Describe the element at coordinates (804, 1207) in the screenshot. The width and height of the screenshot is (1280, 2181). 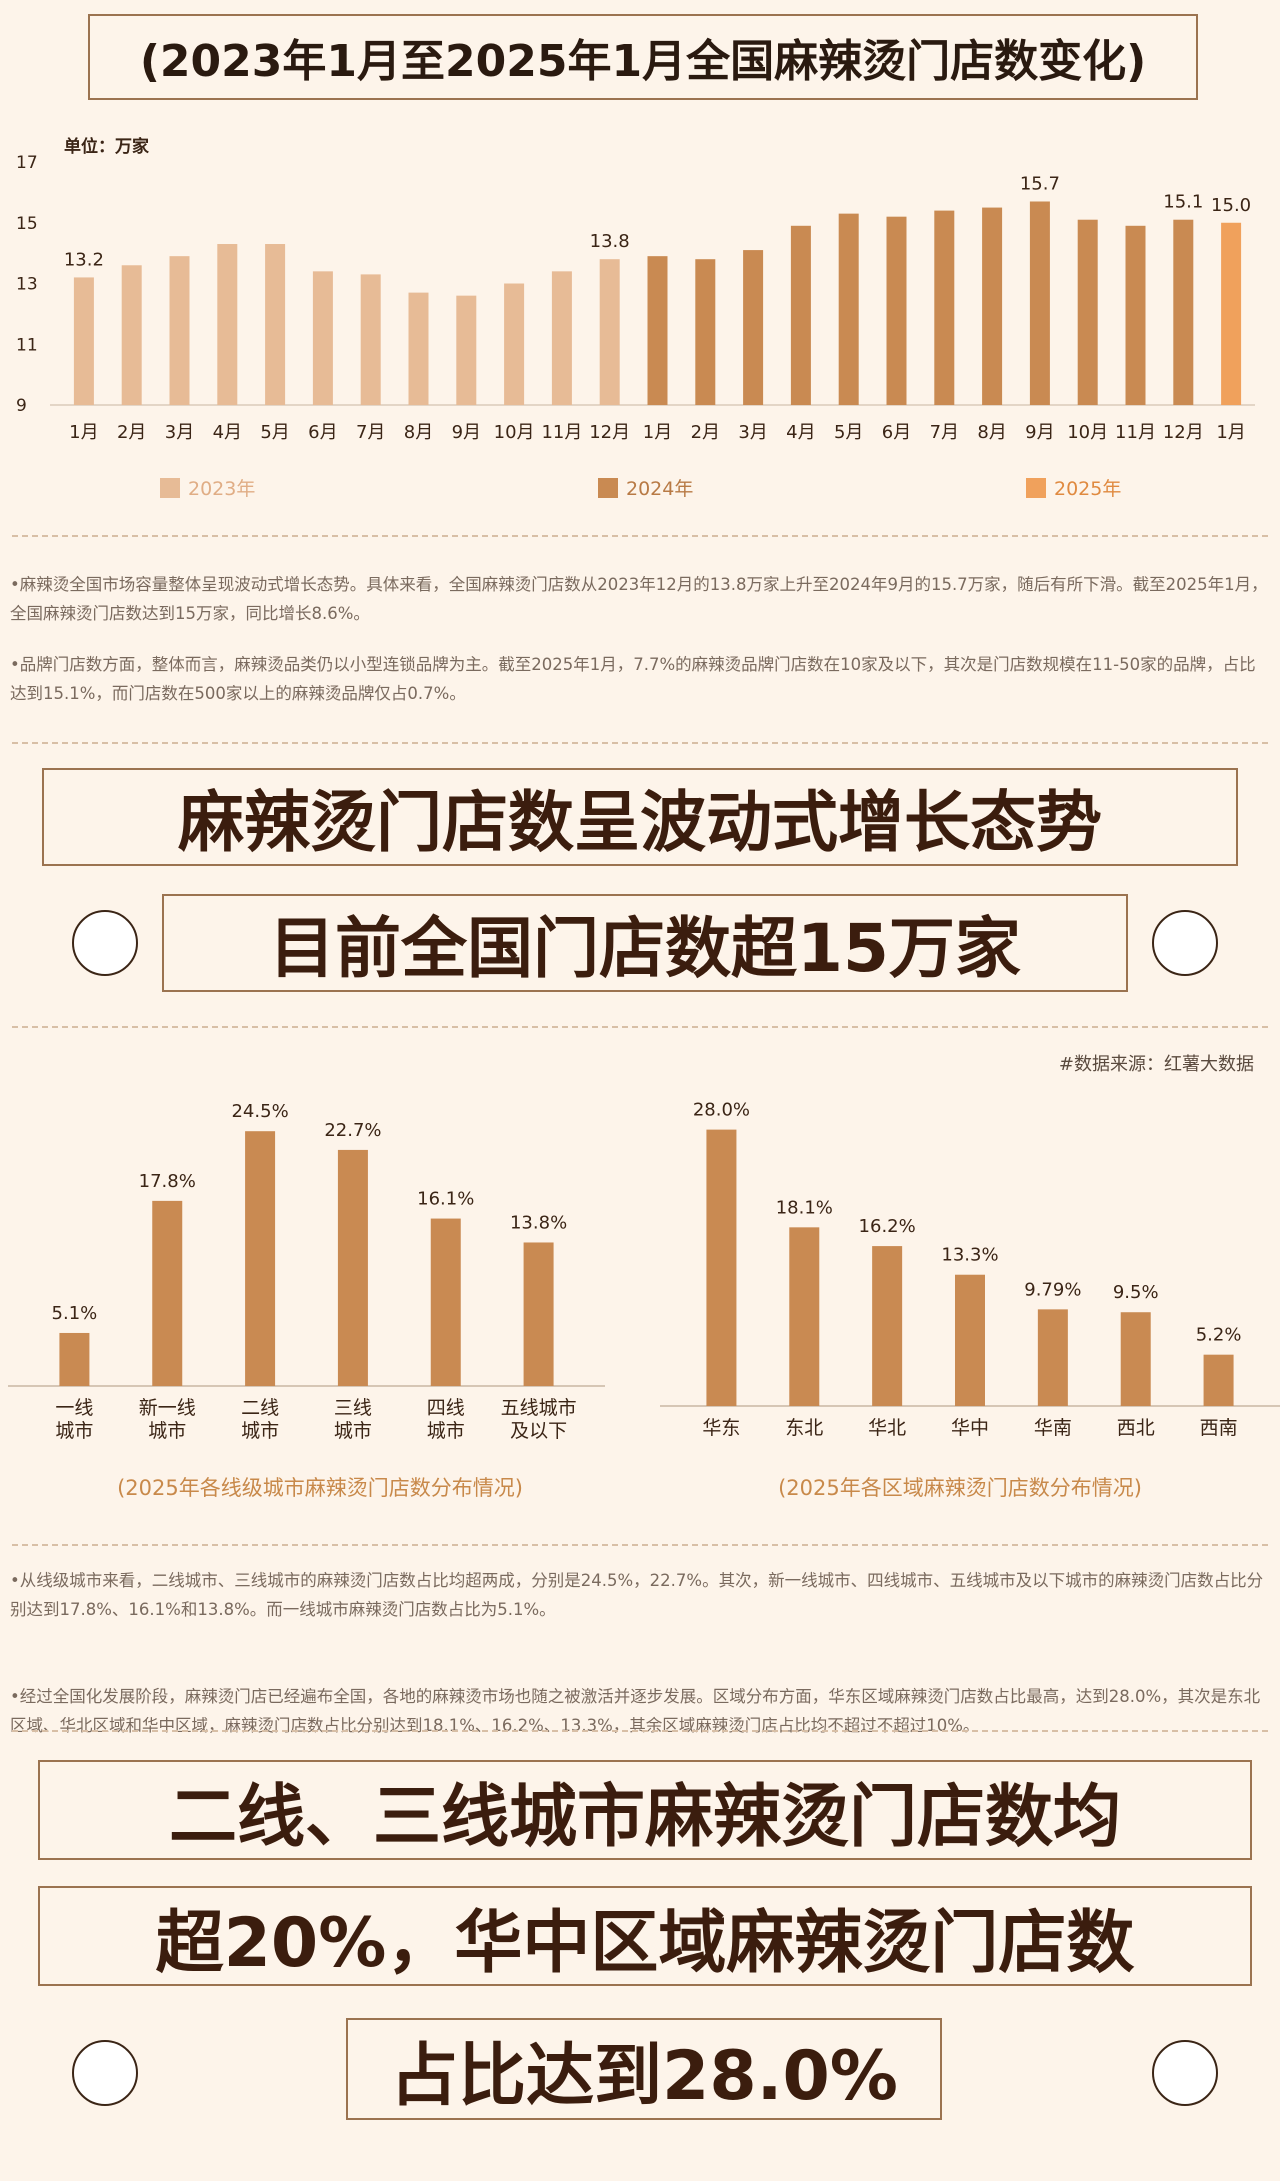
I see `data-label: 18.1%` at that location.